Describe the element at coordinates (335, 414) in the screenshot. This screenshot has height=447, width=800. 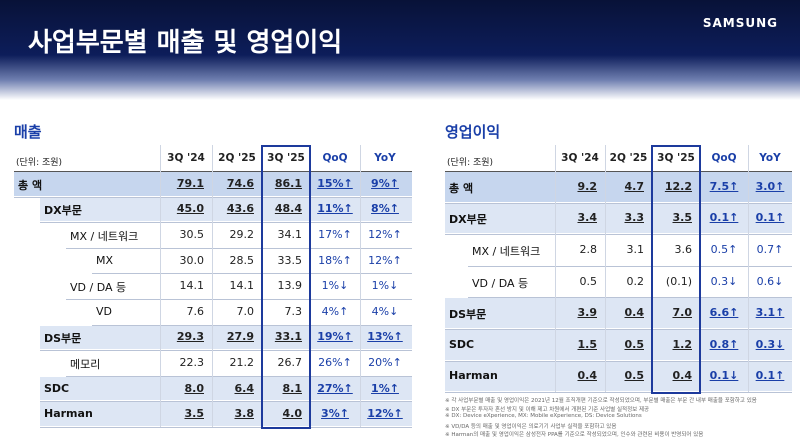
I see `table-cell: 3%↑` at that location.